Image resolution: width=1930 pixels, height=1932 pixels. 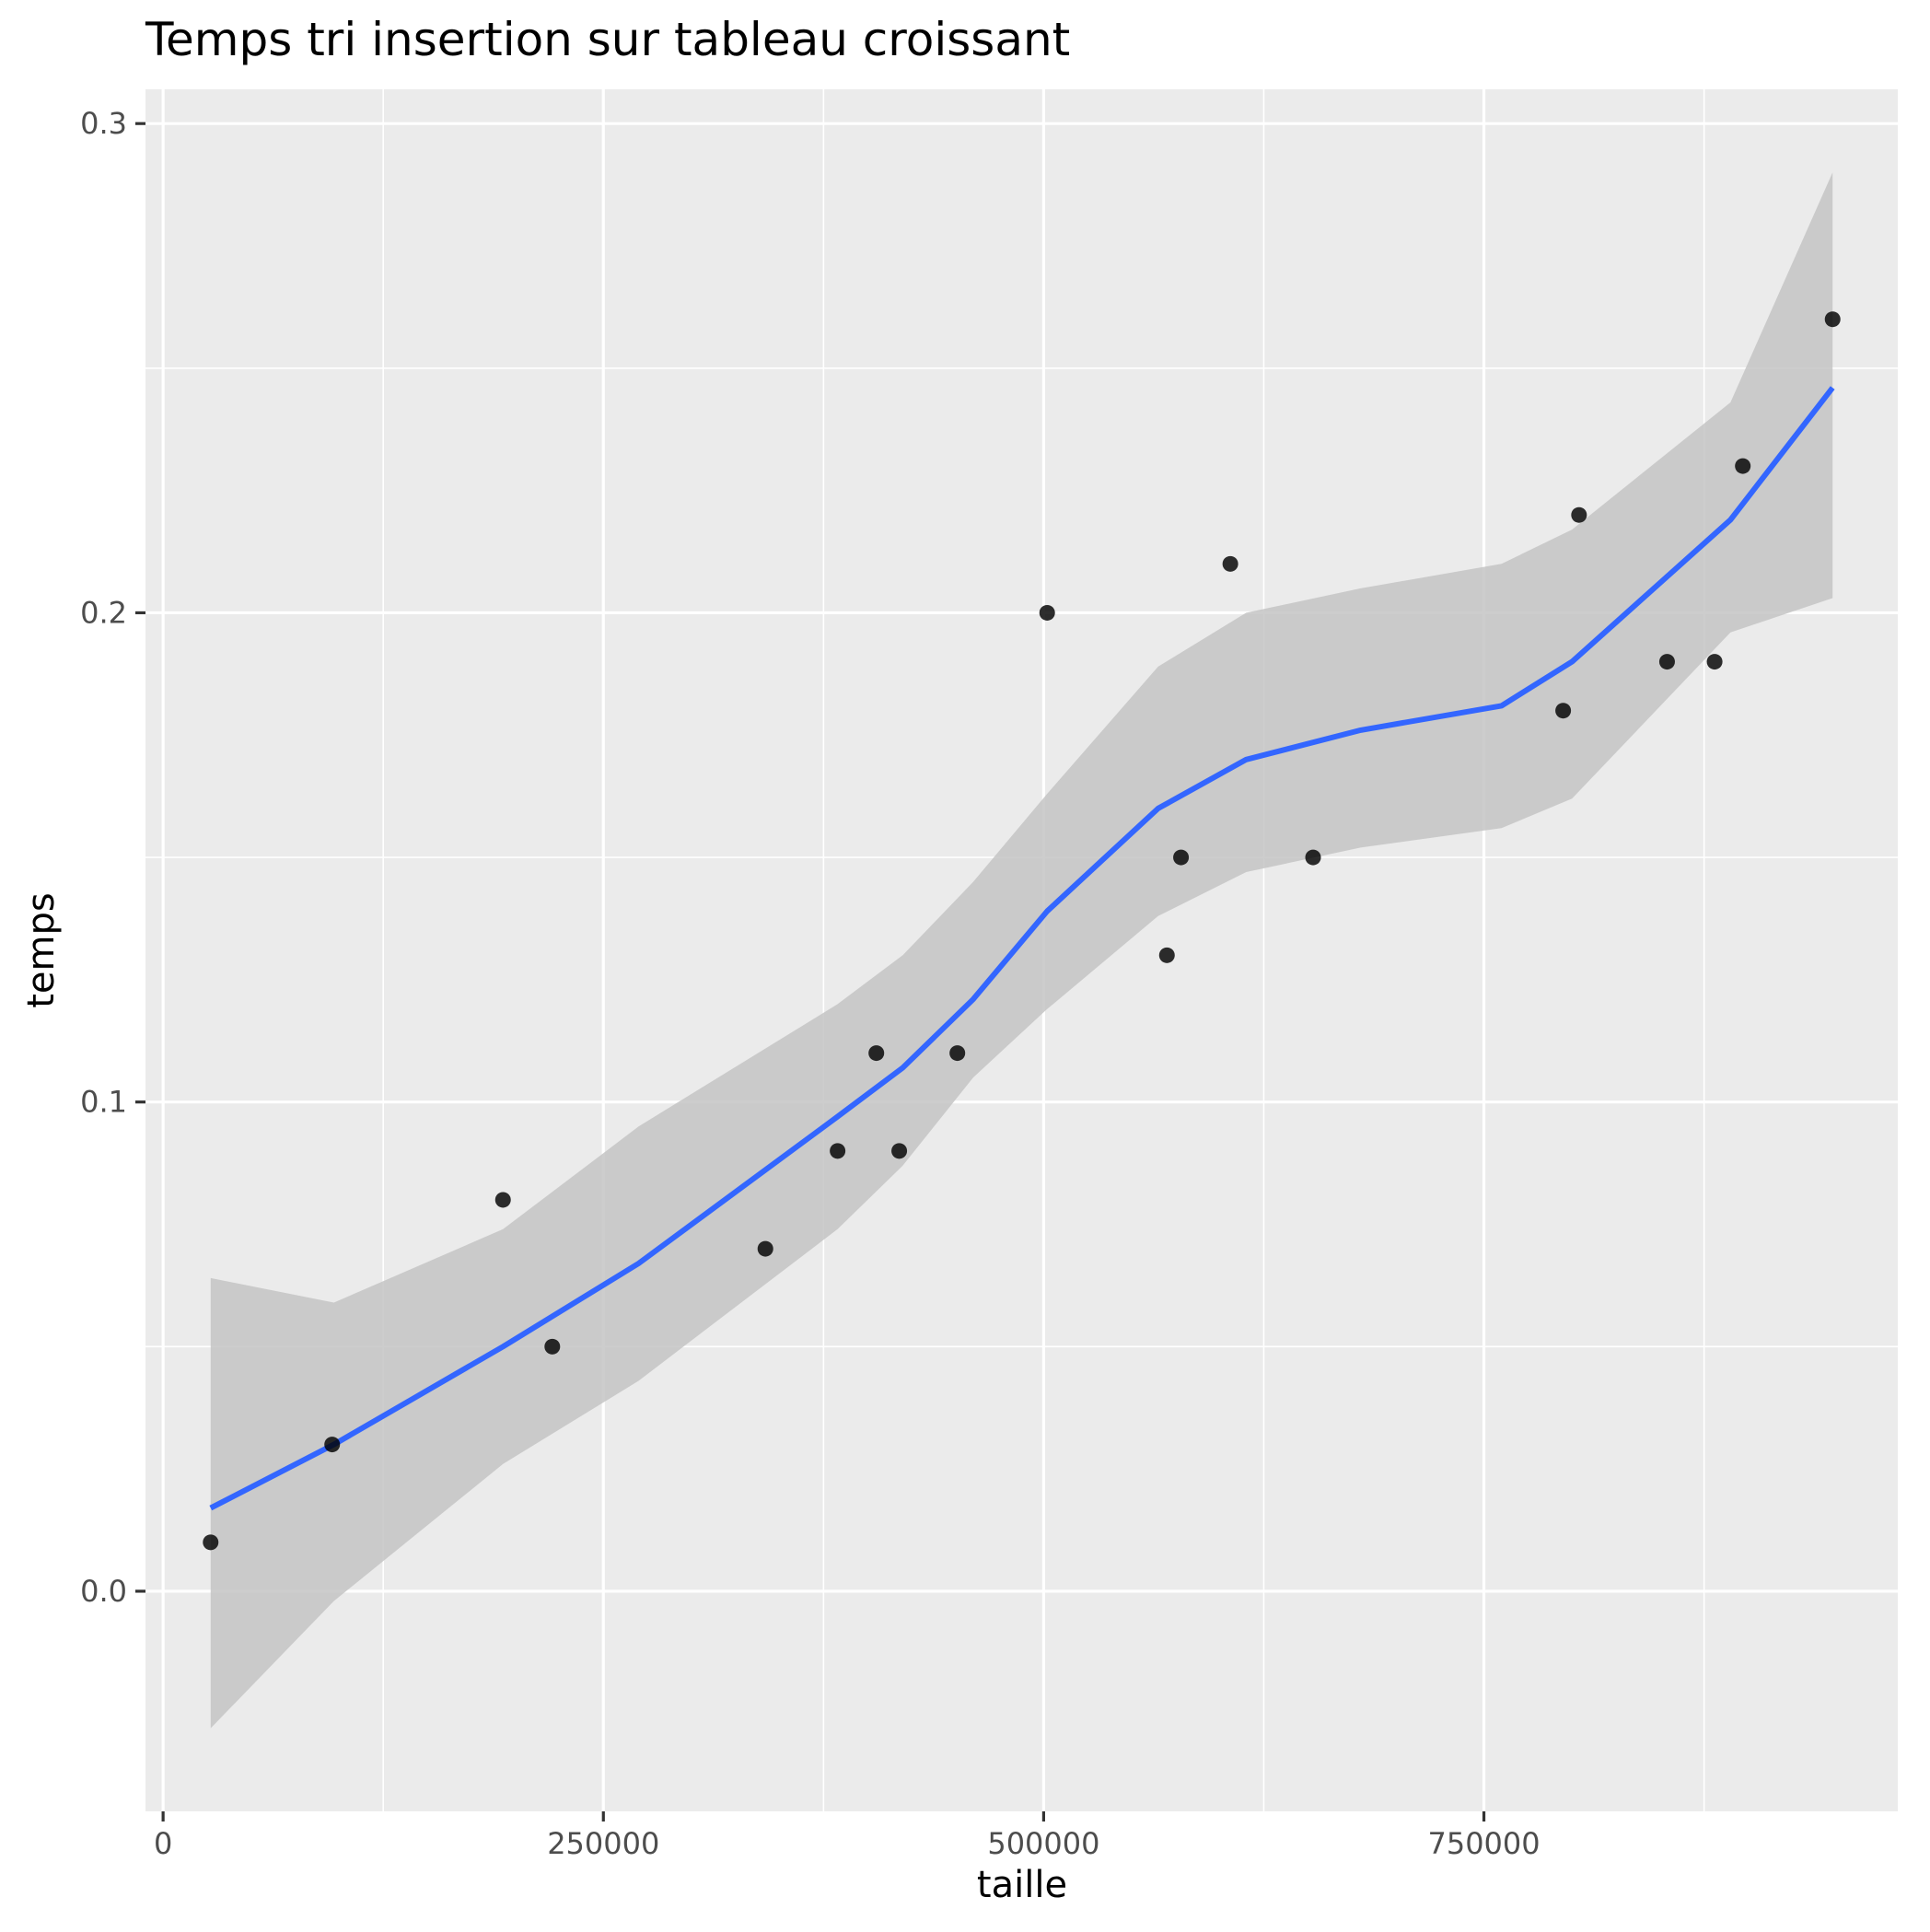 What do you see at coordinates (603, 1843) in the screenshot?
I see `x-tick-label: 250000` at bounding box center [603, 1843].